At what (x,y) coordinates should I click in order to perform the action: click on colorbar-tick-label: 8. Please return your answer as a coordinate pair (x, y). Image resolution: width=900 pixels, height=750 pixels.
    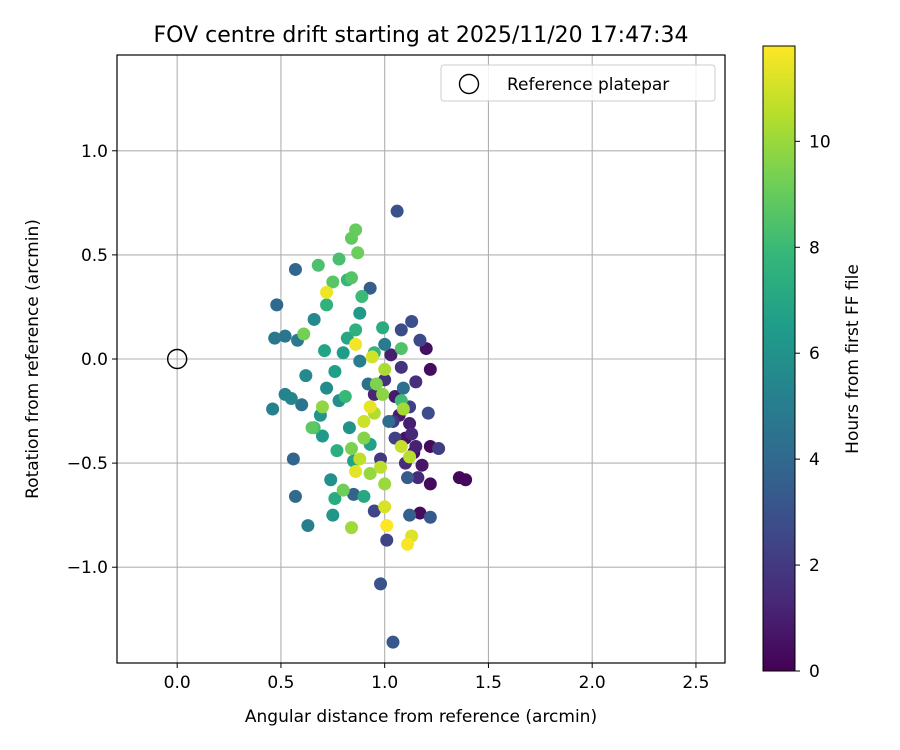
    Looking at the image, I should click on (814, 248).